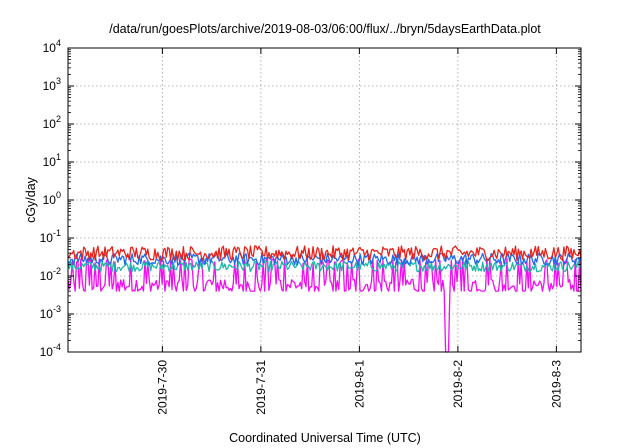  What do you see at coordinates (50, 274) in the screenshot?
I see `y-tick-label: 10⁻²` at bounding box center [50, 274].